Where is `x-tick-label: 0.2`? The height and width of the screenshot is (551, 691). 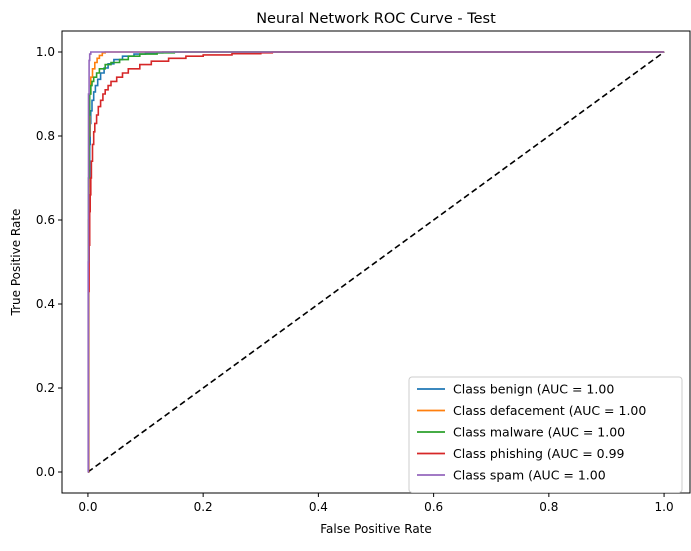 x-tick-label: 0.2 is located at coordinates (203, 507).